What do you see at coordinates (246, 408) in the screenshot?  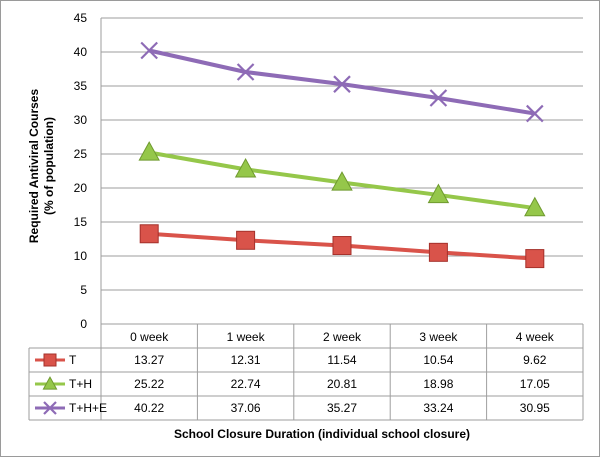 I see `table-cell-value: 37.06` at bounding box center [246, 408].